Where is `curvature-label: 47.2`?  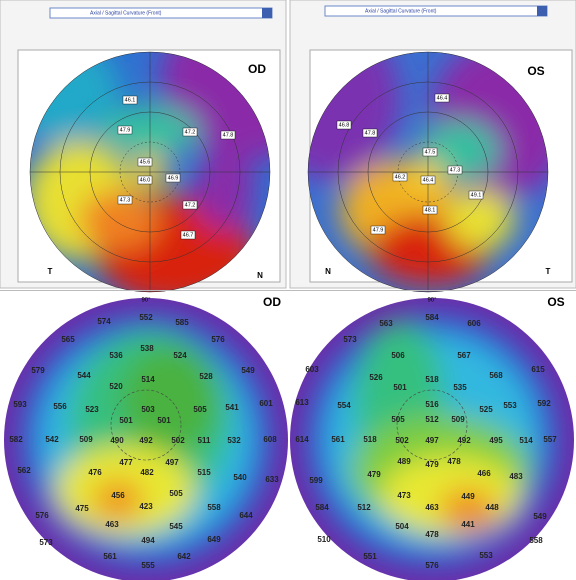
curvature-label: 47.2 is located at coordinates (190, 205).